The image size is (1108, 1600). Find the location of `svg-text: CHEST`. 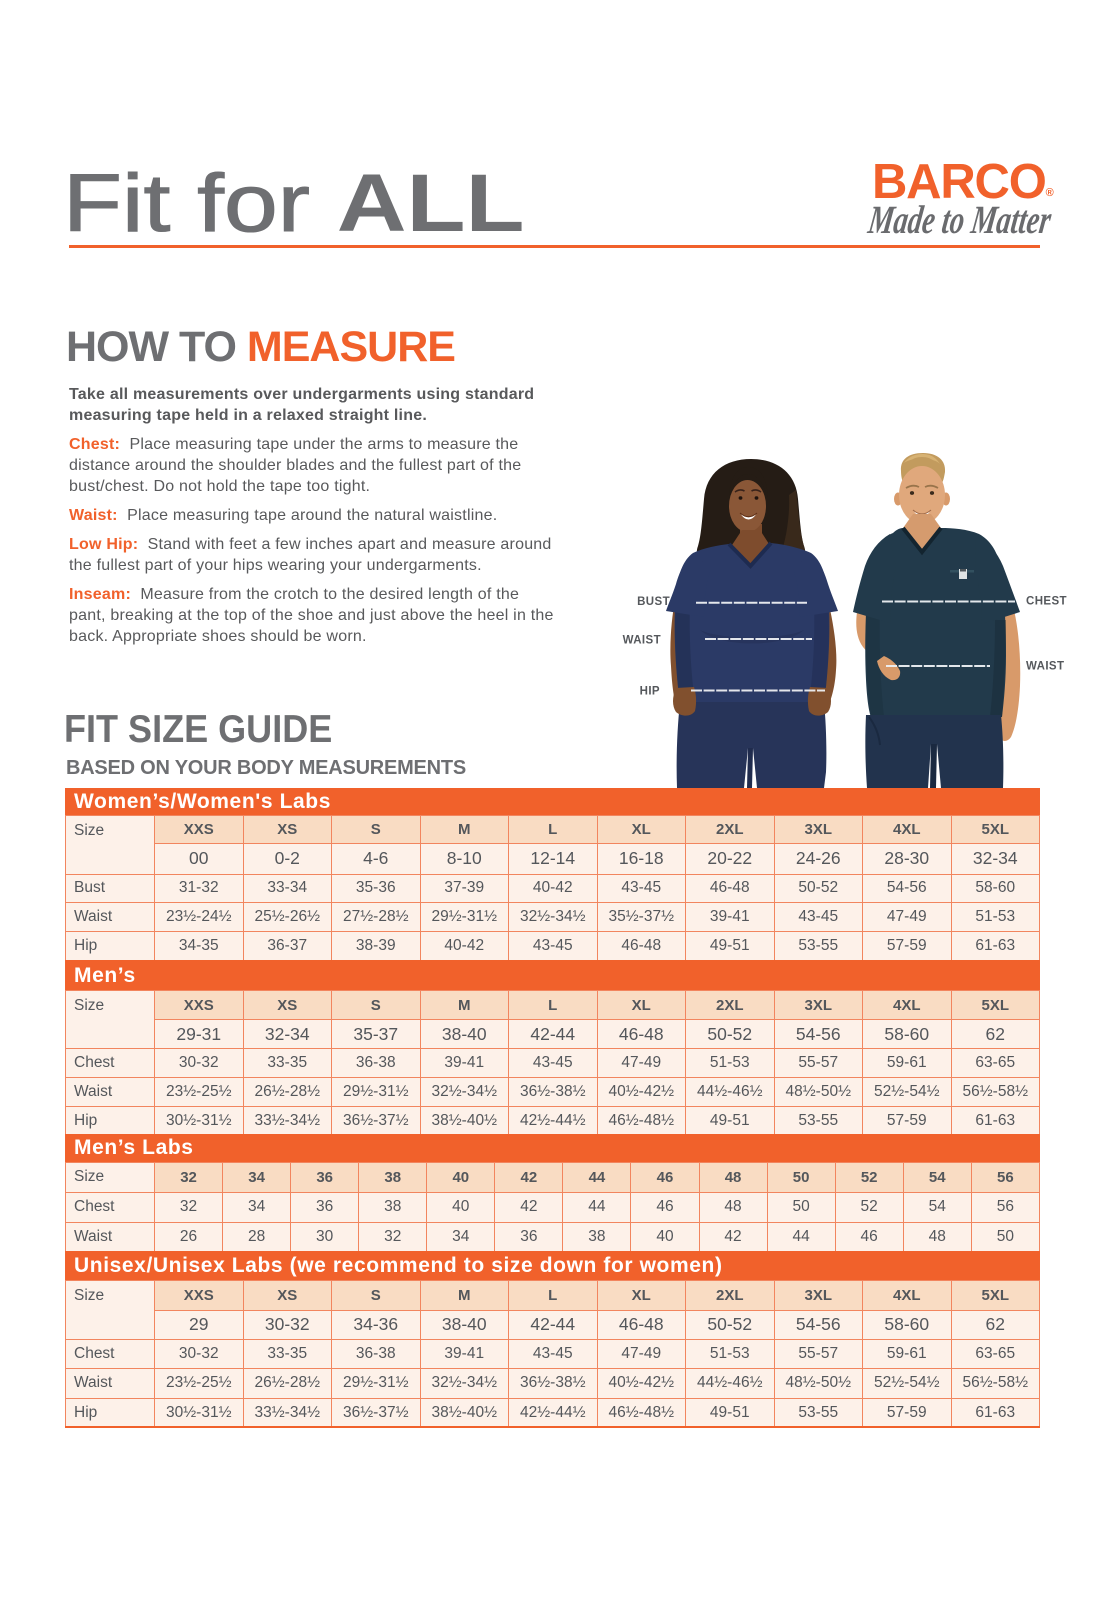

svg-text: CHEST is located at coordinates (1046, 602).